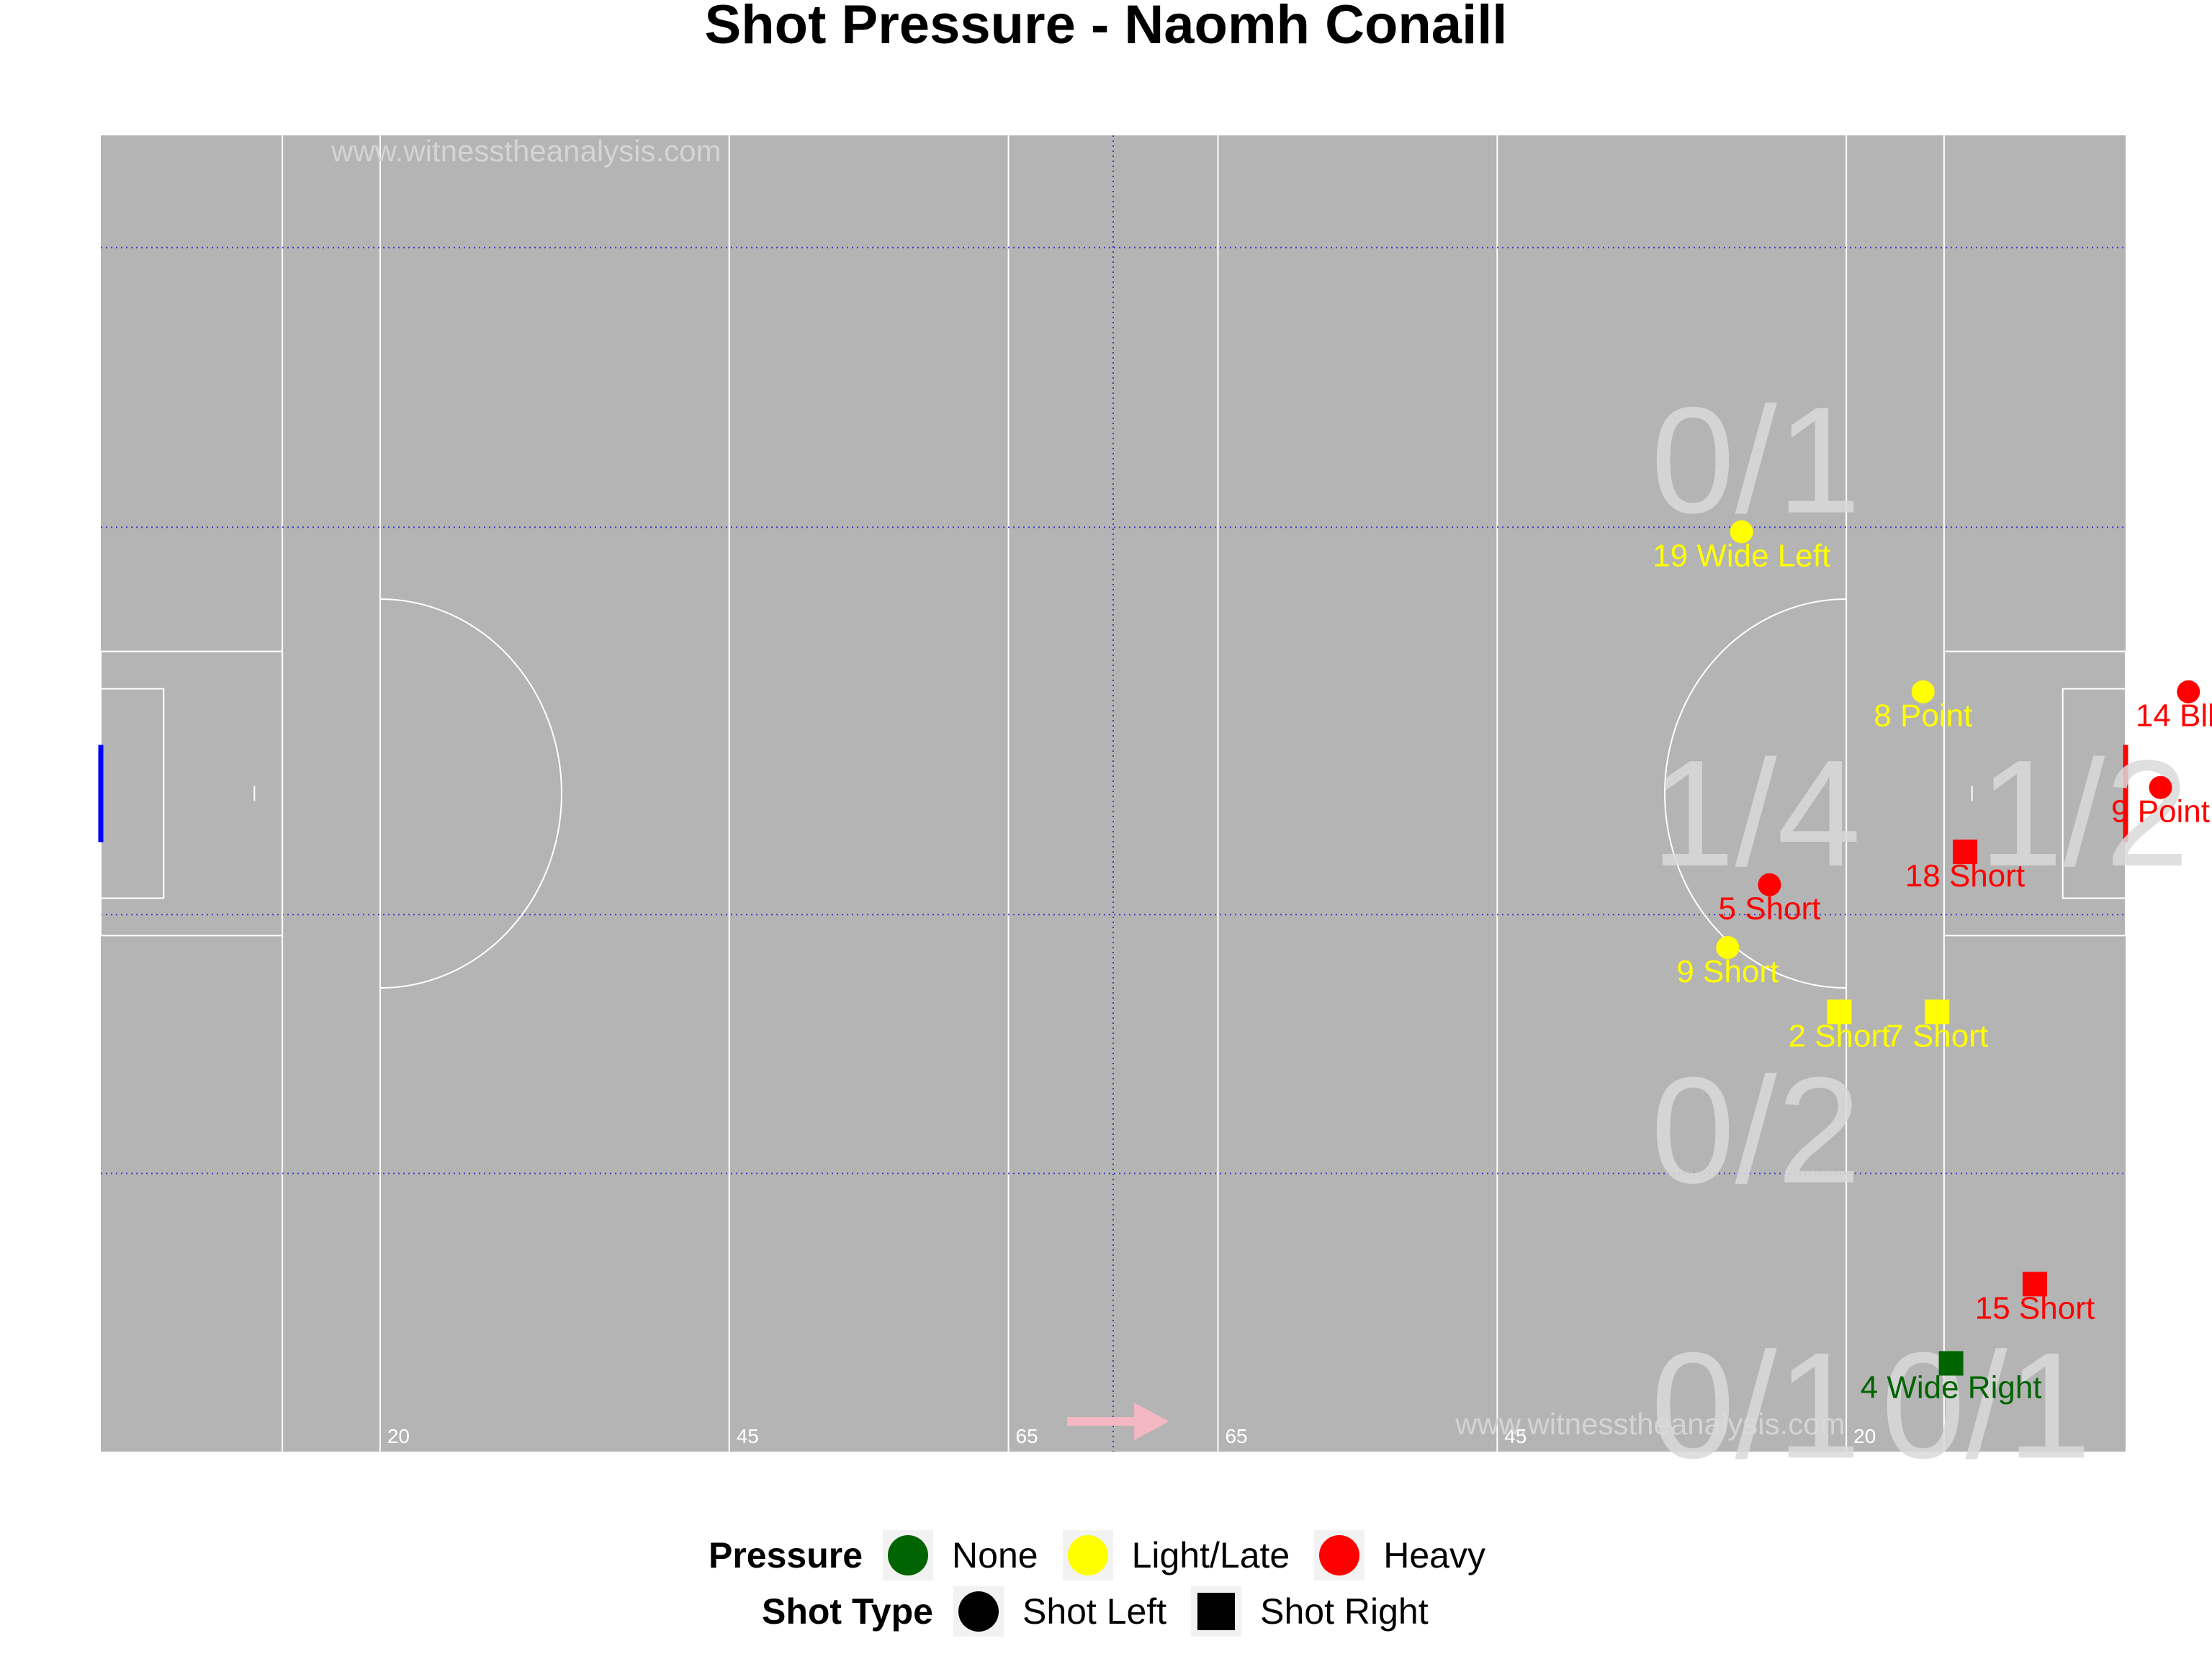 This screenshot has width=2212, height=1659. I want to click on shot-label: 9 Point, so click(2160, 812).